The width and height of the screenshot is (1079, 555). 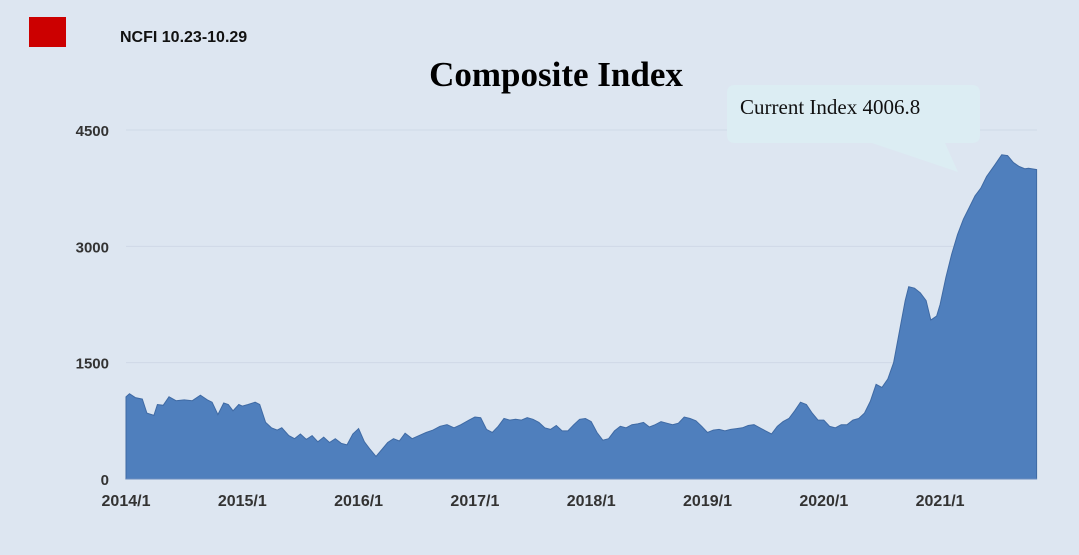 What do you see at coordinates (184, 37) in the screenshot?
I see `legend-label: NCFI 10.23-10.29` at bounding box center [184, 37].